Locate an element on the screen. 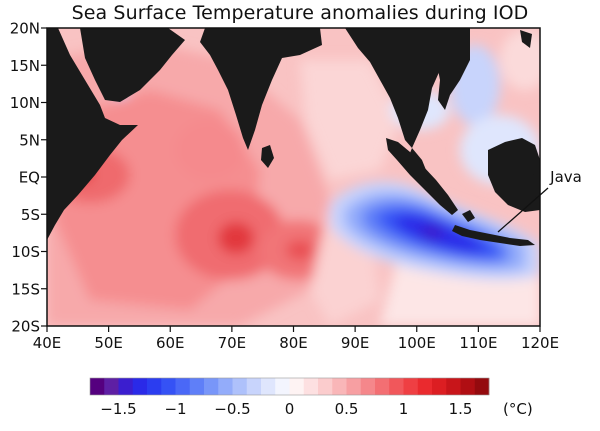 This screenshot has height=431, width=600. x-tick-label: 70E is located at coordinates (232, 343).